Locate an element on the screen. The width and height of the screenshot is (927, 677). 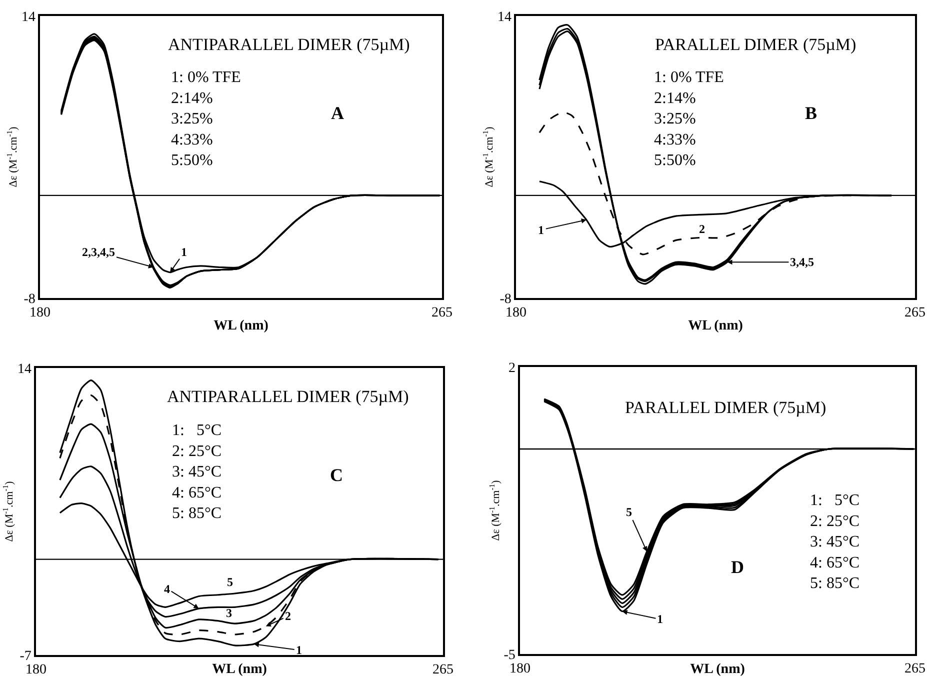
annotation: 4 is located at coordinates (167, 589).